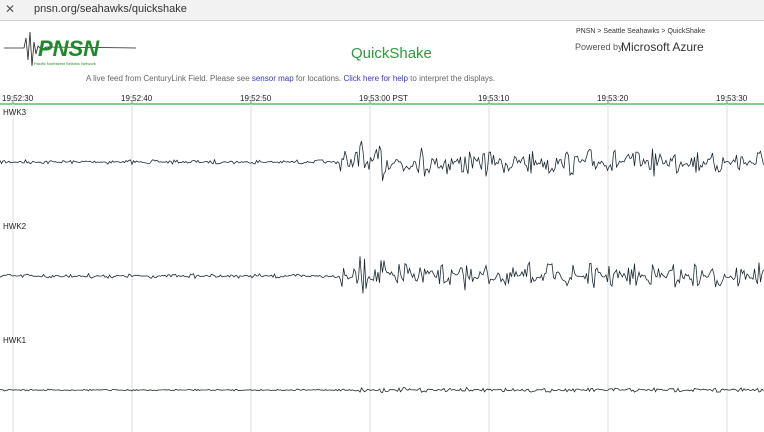 This screenshot has width=764, height=432. What do you see at coordinates (613, 98) in the screenshot?
I see `time-label: 19:53:20` at bounding box center [613, 98].